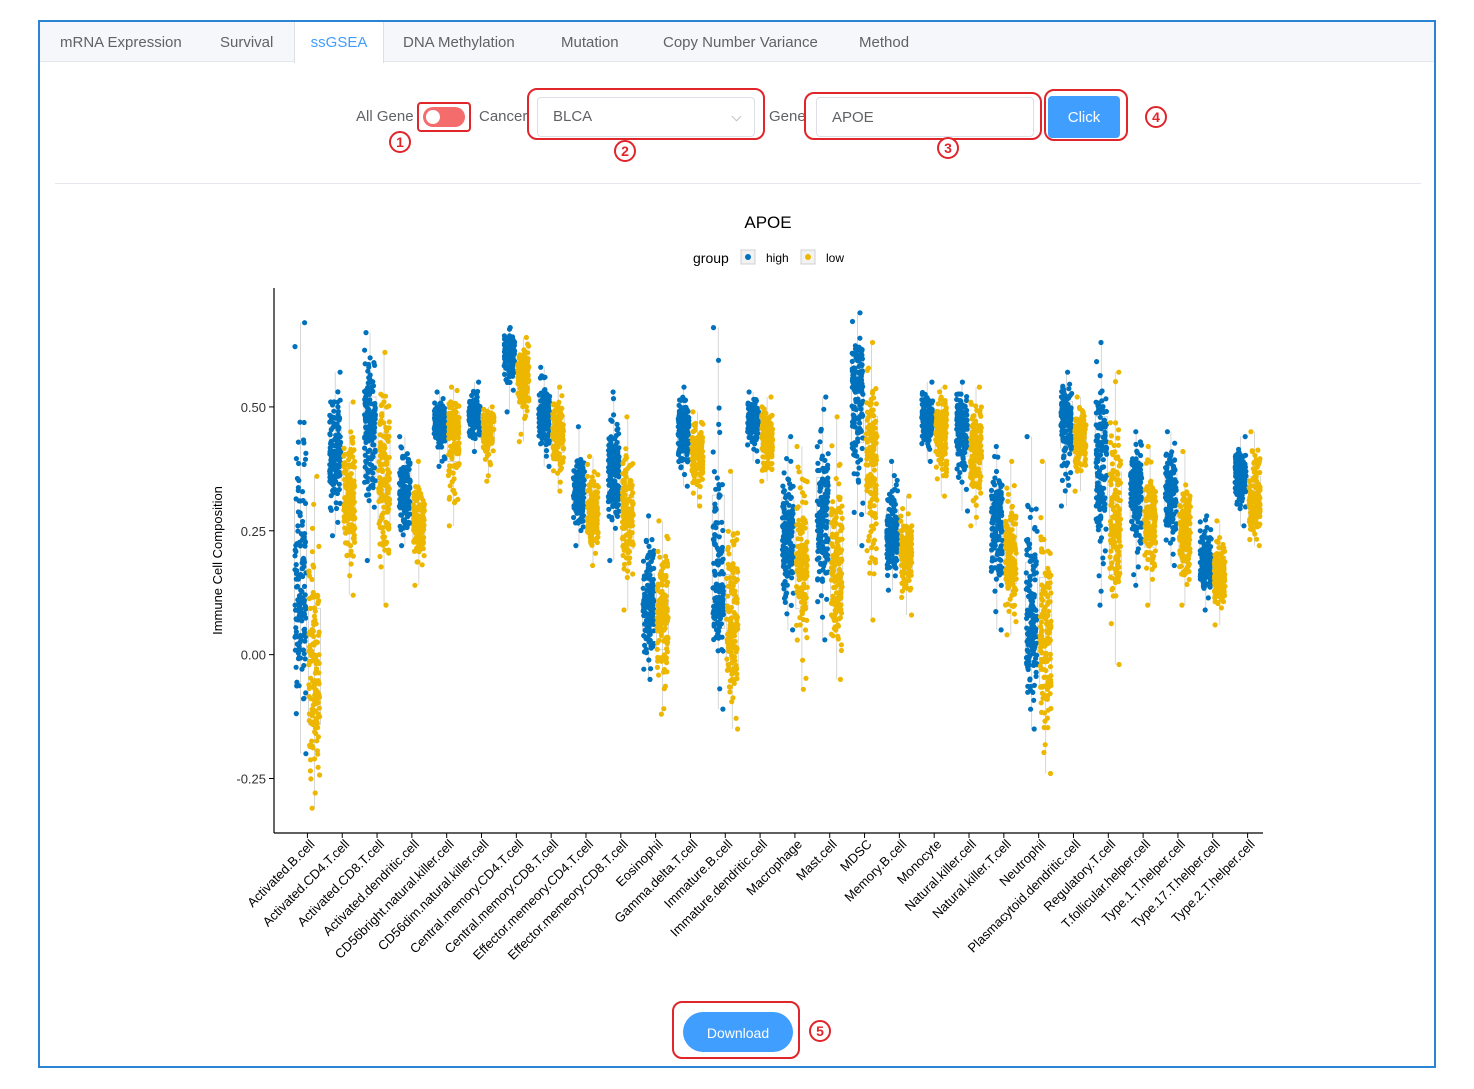 The height and width of the screenshot is (1089, 1474). I want to click on cancer-select-value: BLCA, so click(573, 116).